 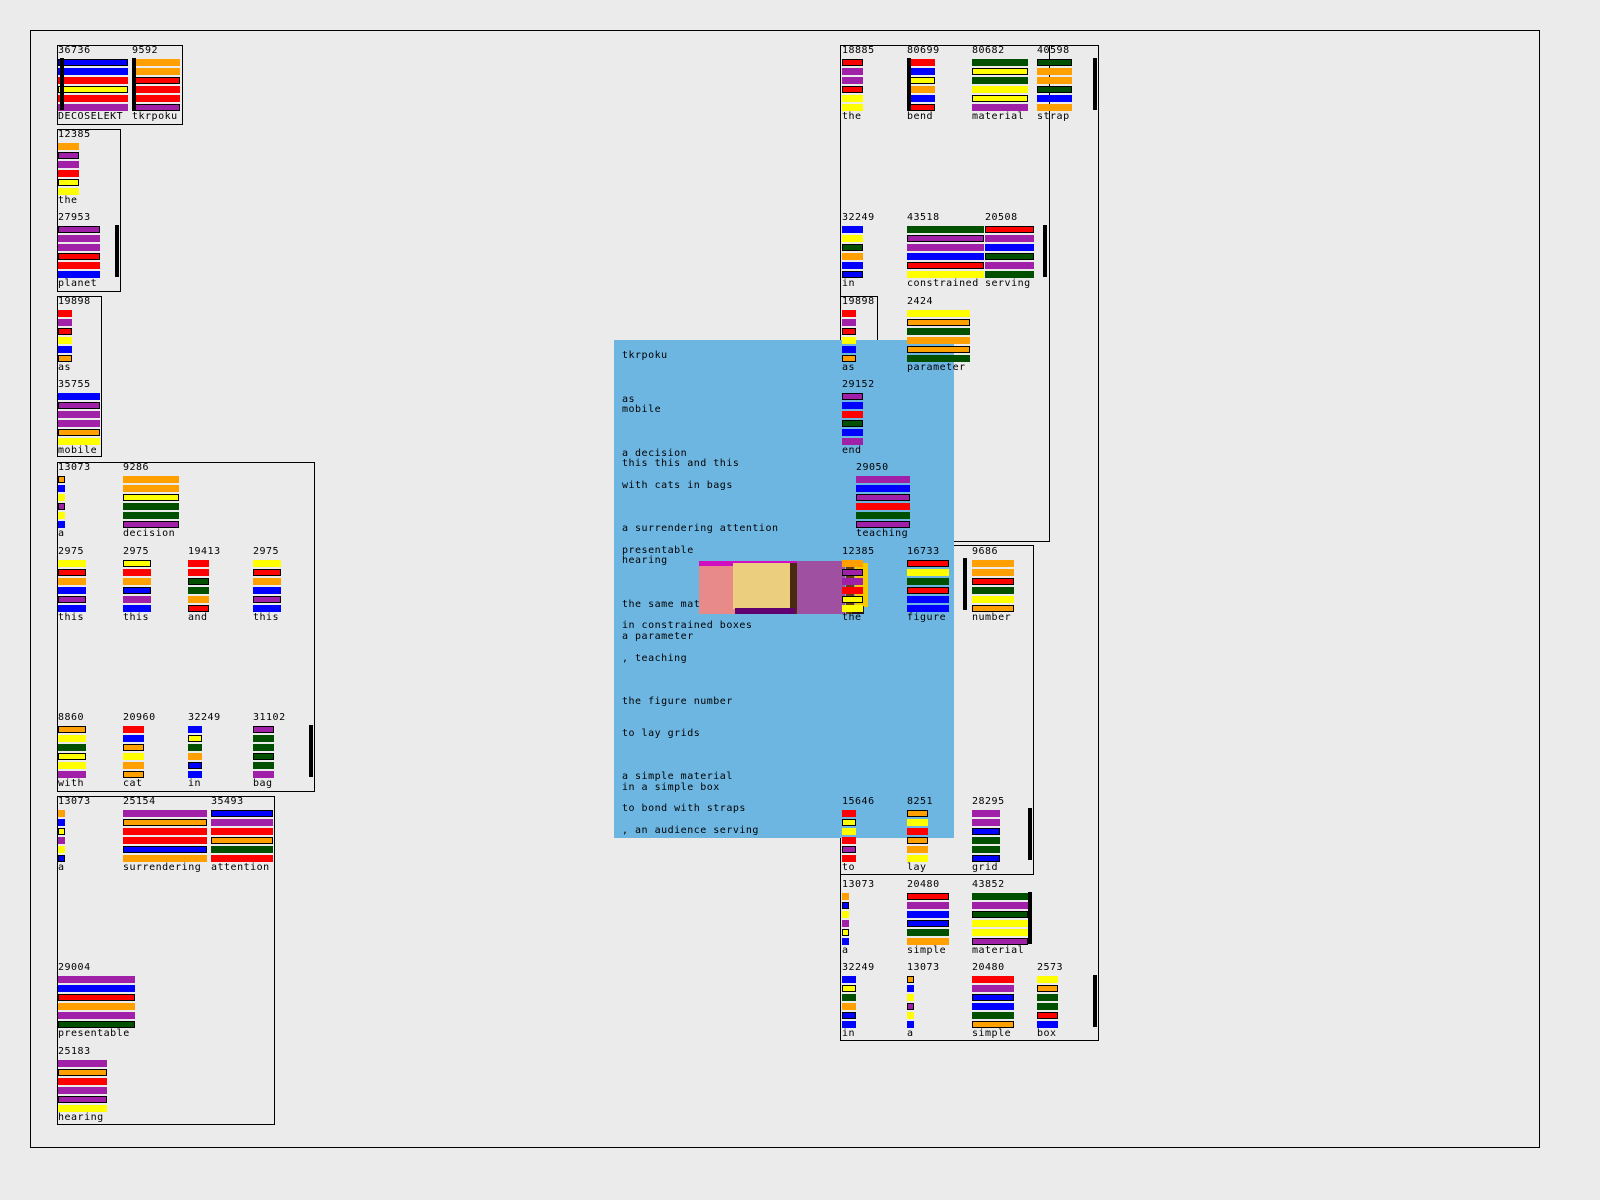 I want to click on poem-line: a parameter, so click(x=658, y=636).